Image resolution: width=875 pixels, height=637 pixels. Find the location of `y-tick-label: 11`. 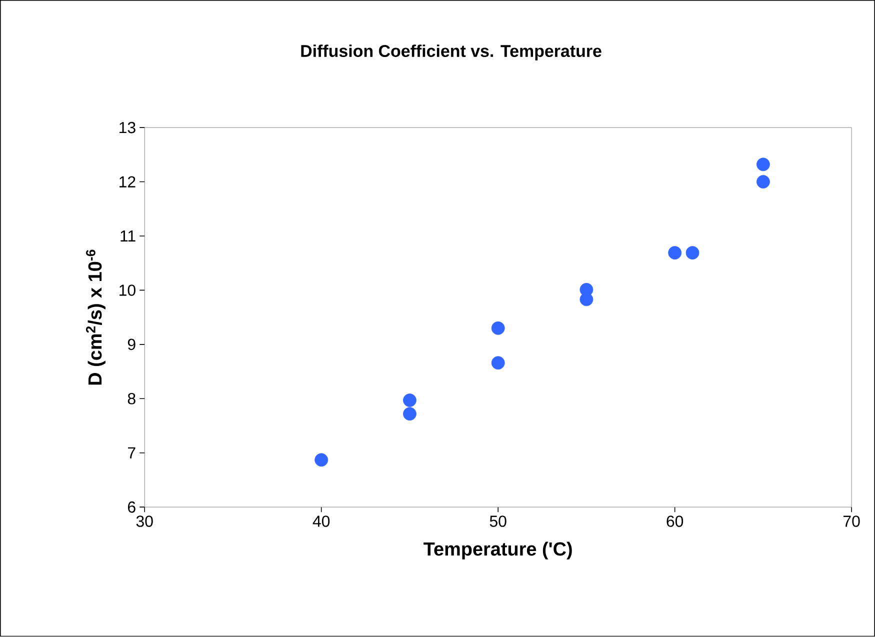

y-tick-label: 11 is located at coordinates (128, 236).